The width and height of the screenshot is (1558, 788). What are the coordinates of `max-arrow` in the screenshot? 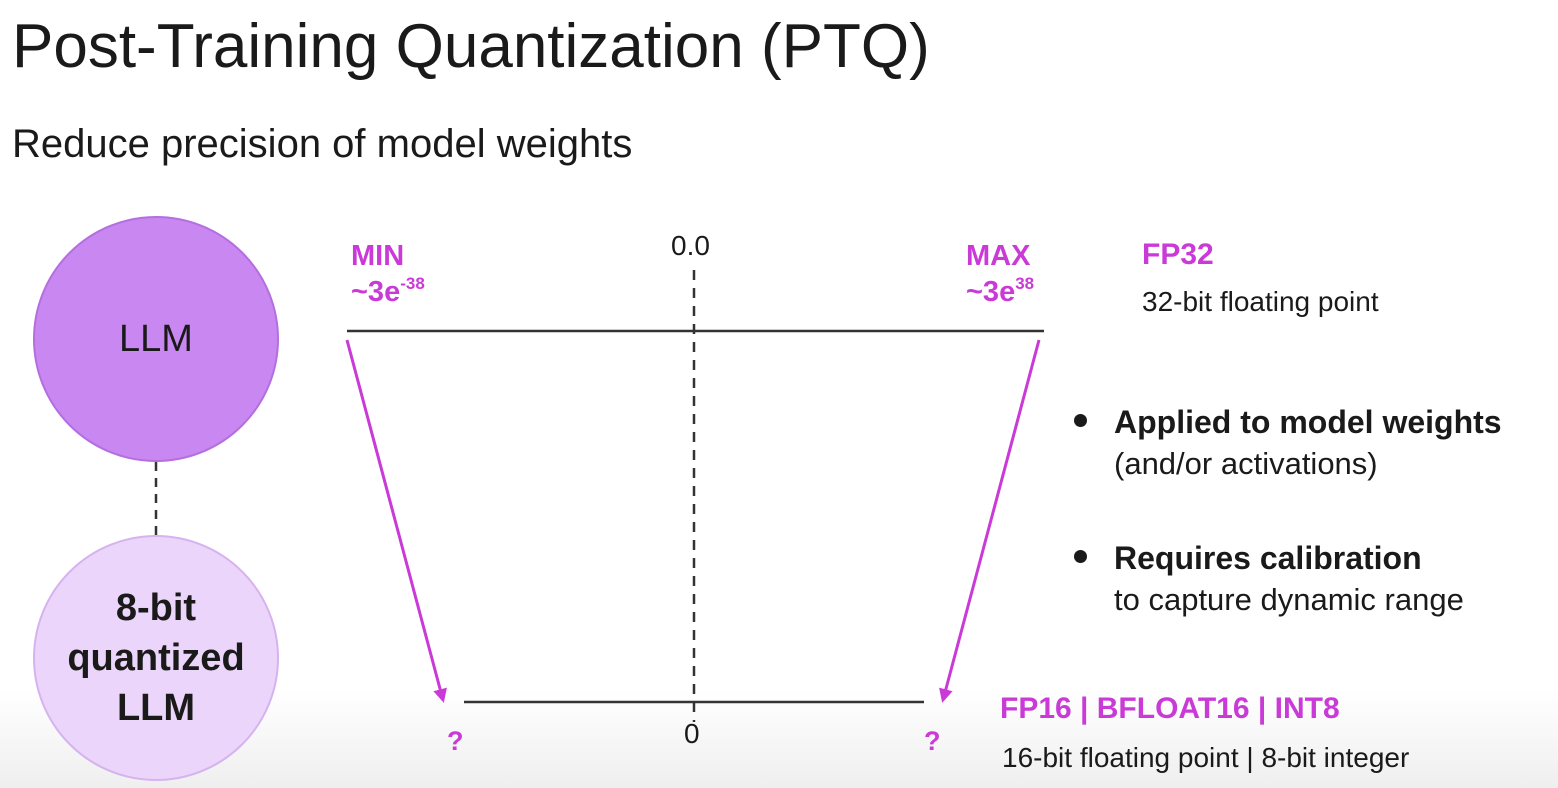 It's located at (990, 521).